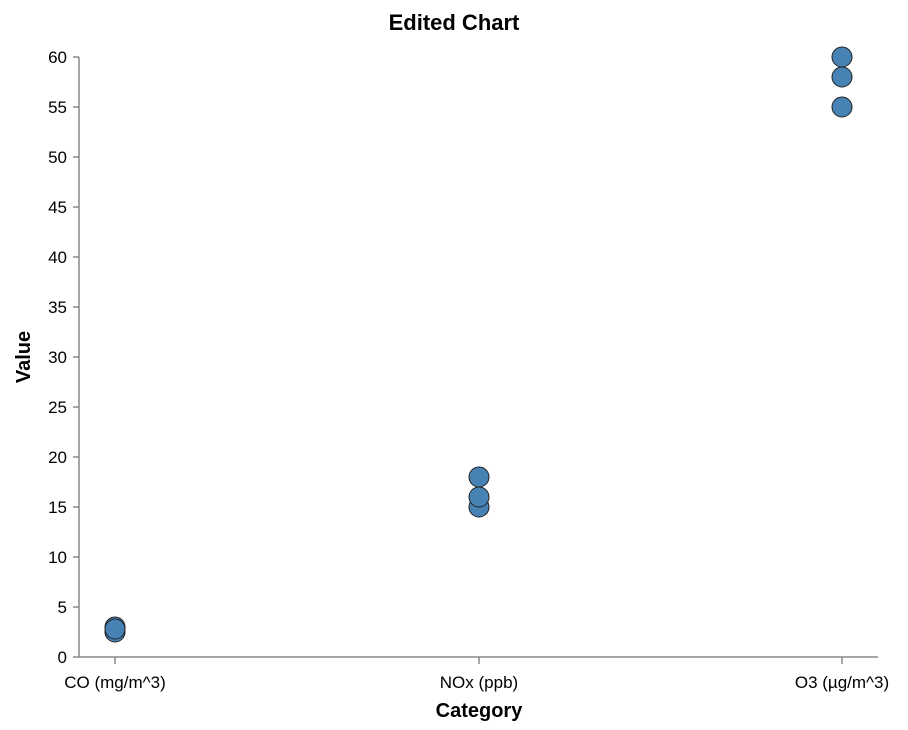 The width and height of the screenshot is (908, 730). Describe the element at coordinates (57, 357) in the screenshot. I see `y-tick-label: 30` at that location.